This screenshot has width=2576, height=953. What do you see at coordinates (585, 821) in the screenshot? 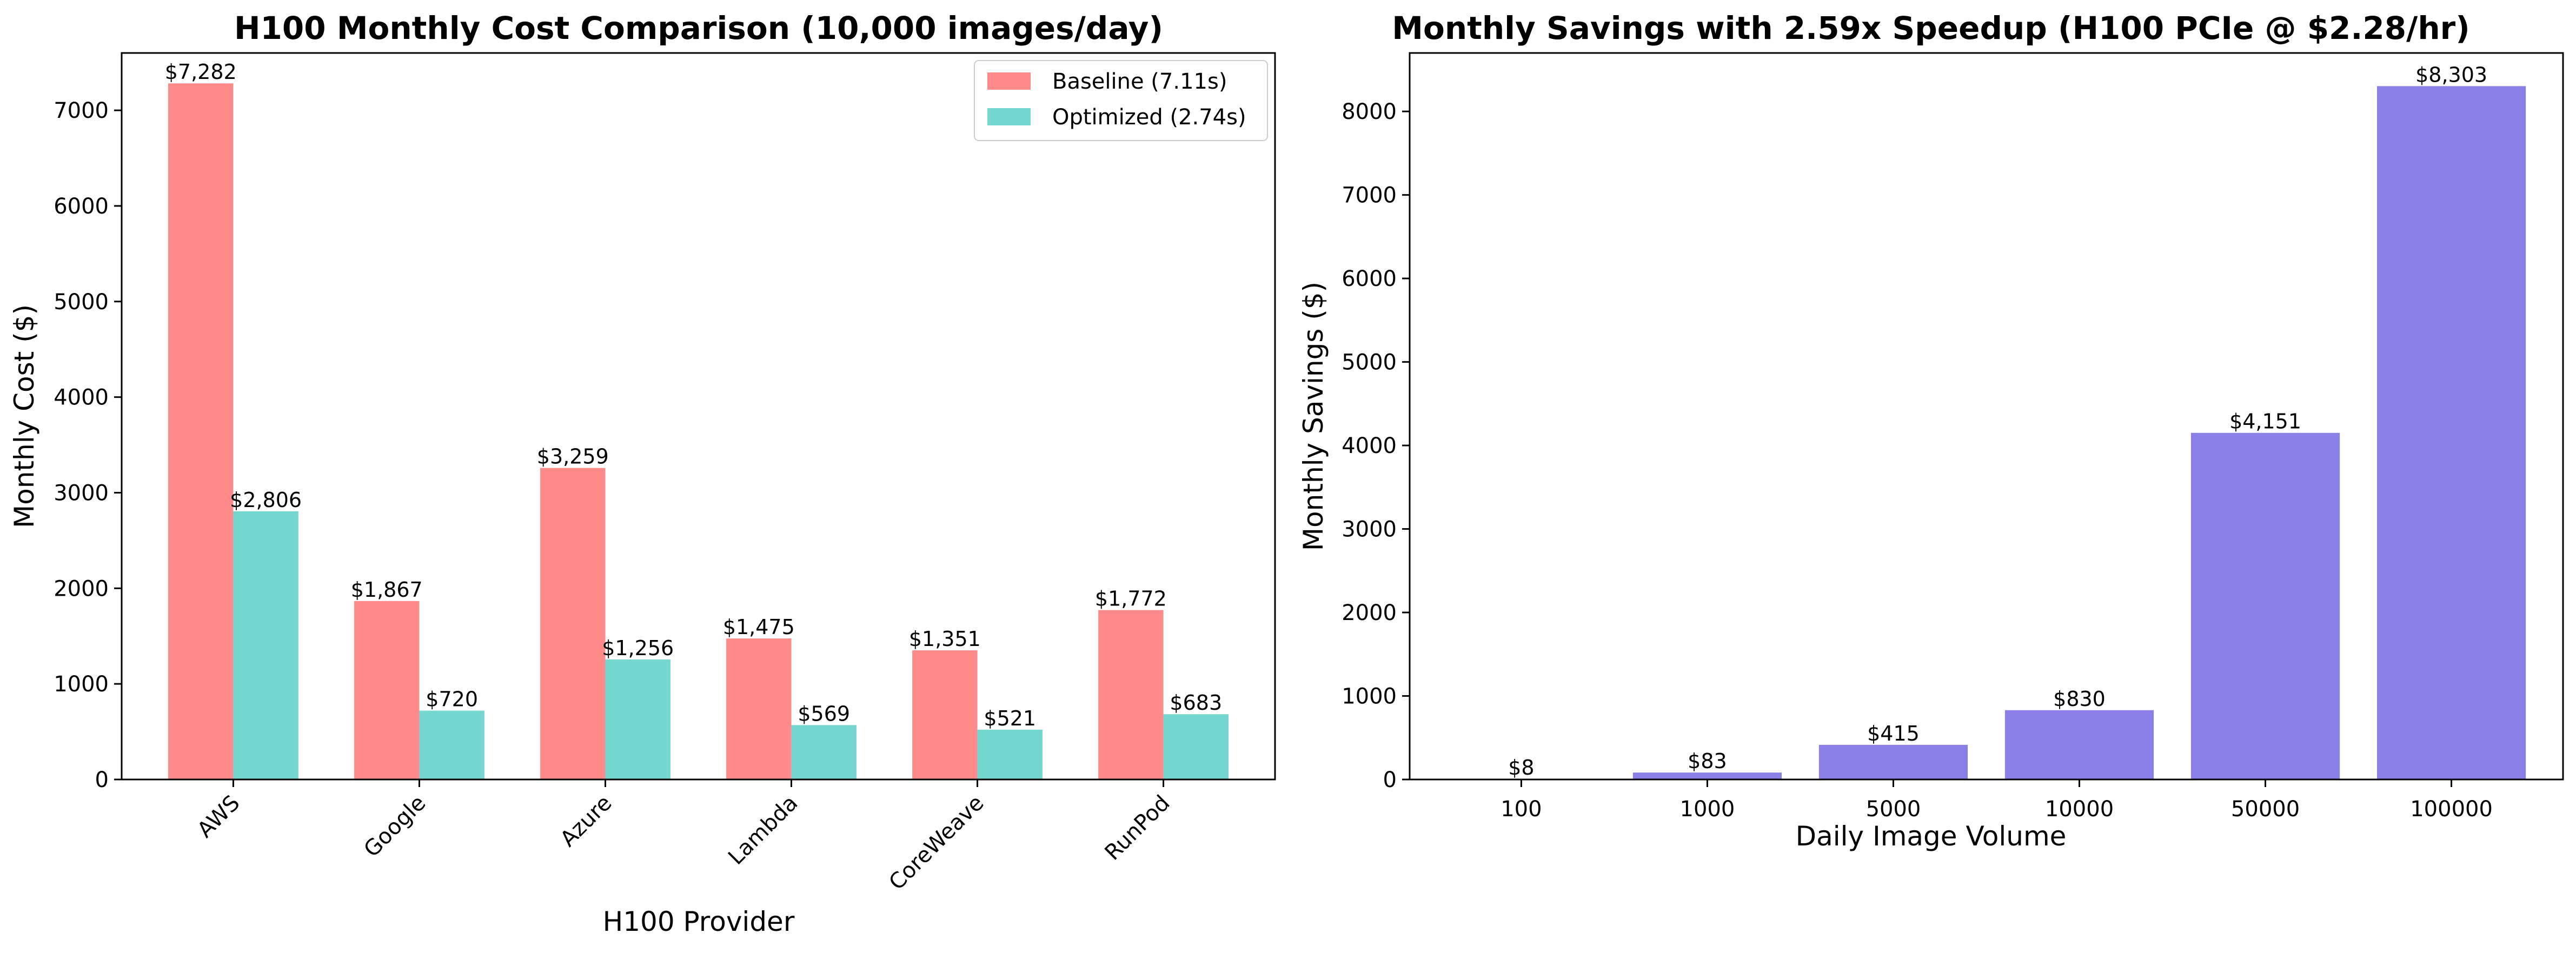
I see `x-tick-label-azure: Azure` at bounding box center [585, 821].